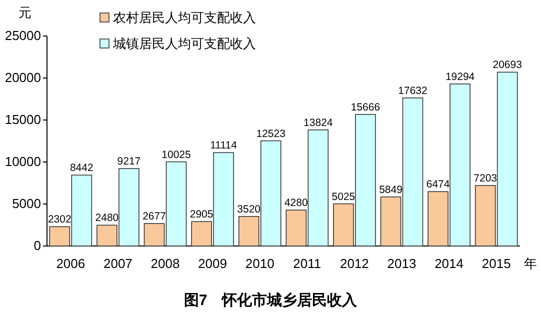  What do you see at coordinates (486, 178) in the screenshot?
I see `data-label: 7203` at bounding box center [486, 178].